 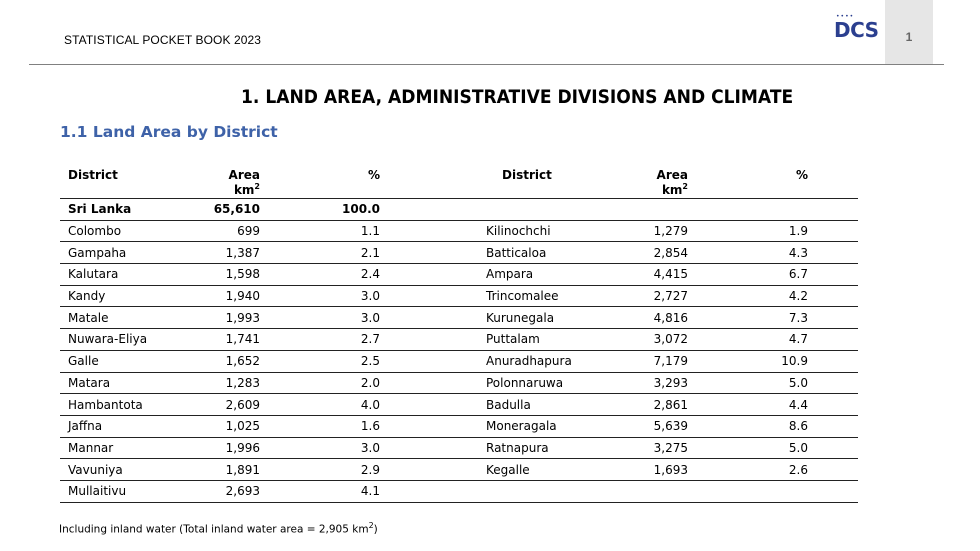 I want to click on table-row: Hambantota 2,609 4.0 Badulla 2,861 4.4, so click(x=459, y=404).